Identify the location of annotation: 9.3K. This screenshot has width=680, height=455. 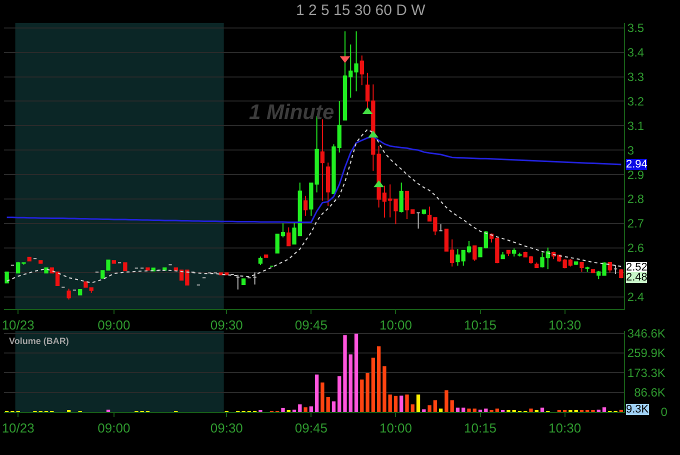
(638, 410).